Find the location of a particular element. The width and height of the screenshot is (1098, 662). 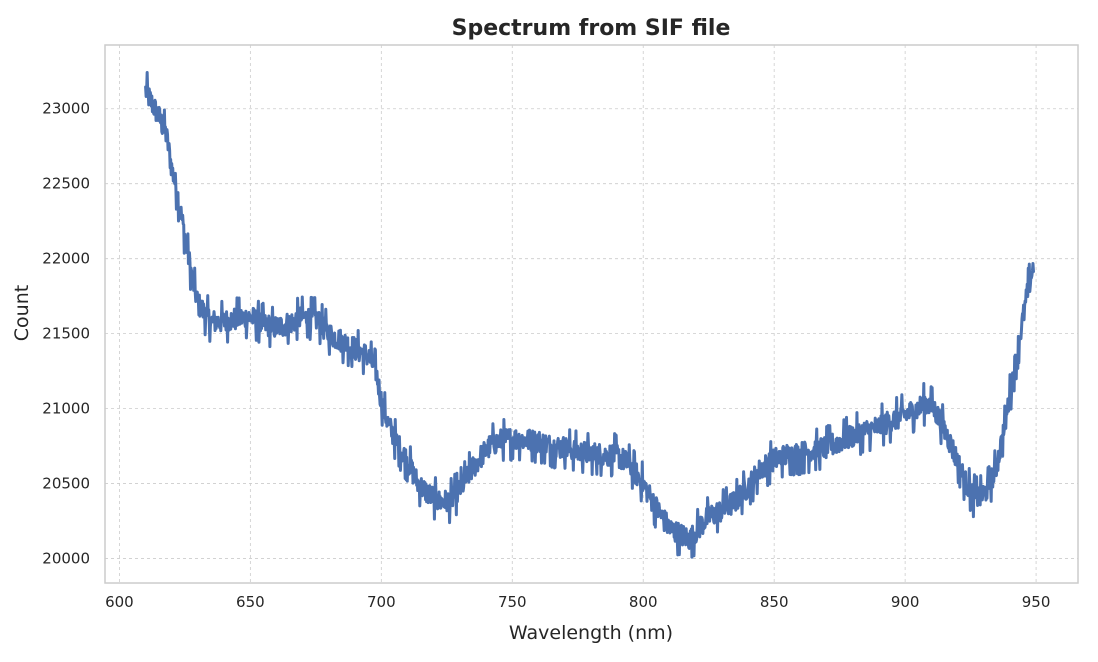

x-tick-label: 900 is located at coordinates (905, 602).